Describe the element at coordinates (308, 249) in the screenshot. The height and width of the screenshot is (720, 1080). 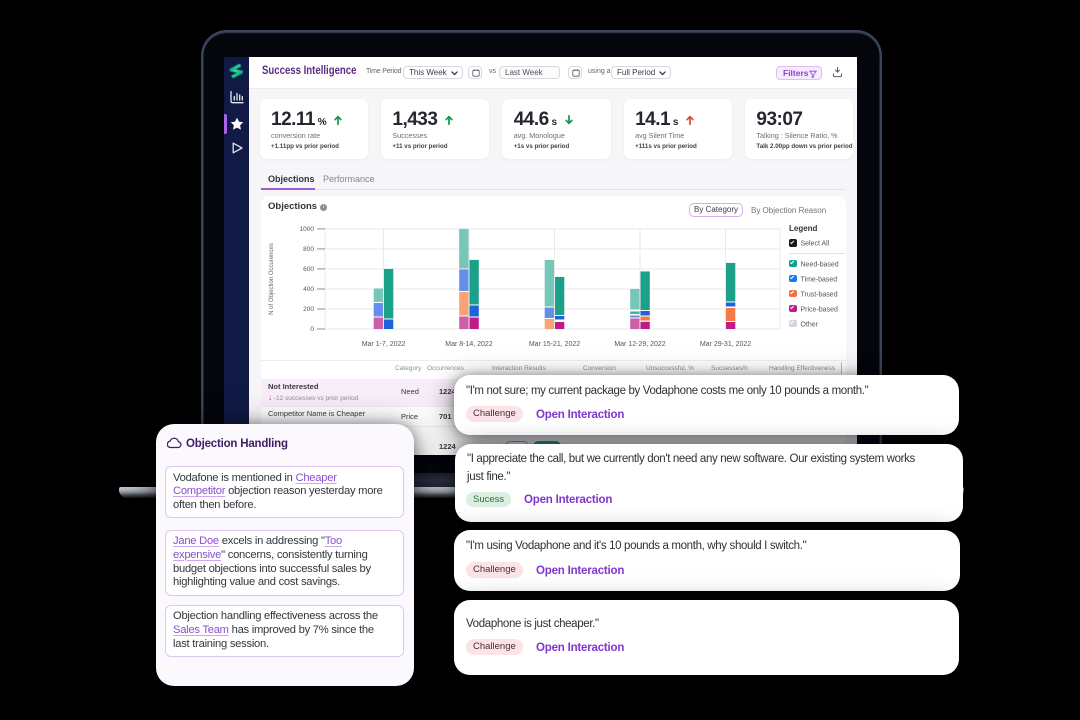
I see `svg-text: 800` at that location.